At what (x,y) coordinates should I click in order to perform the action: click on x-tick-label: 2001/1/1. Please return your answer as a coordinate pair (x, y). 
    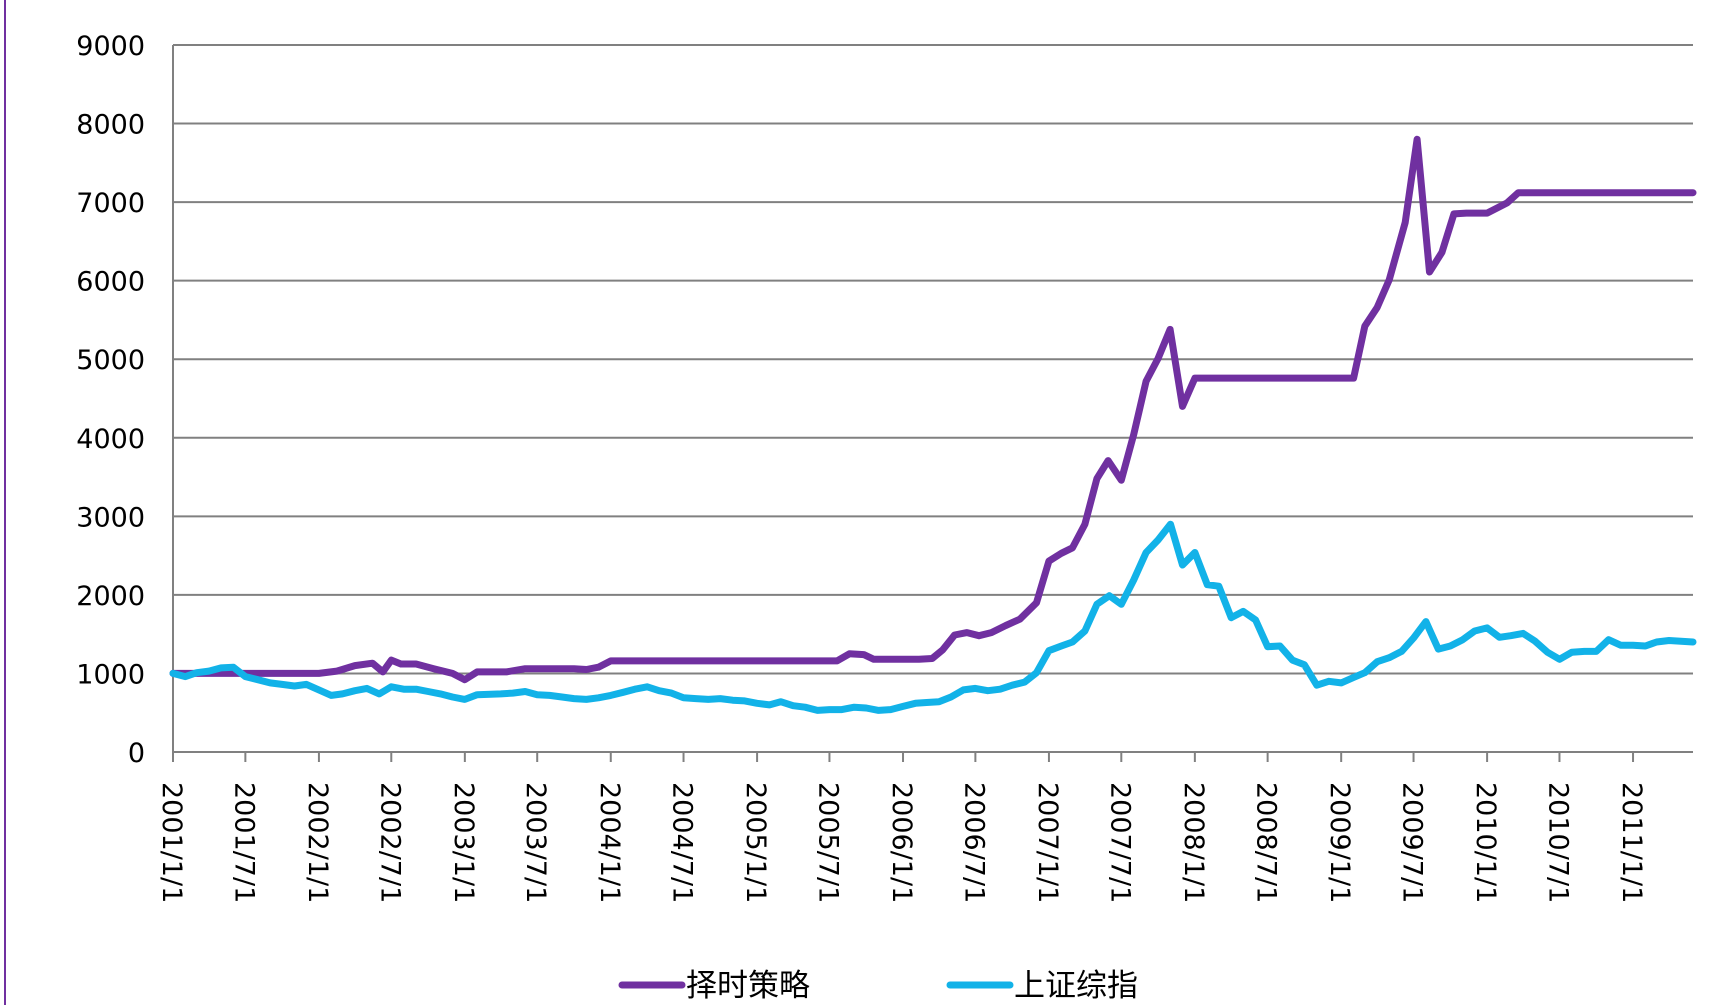
    Looking at the image, I should click on (171, 842).